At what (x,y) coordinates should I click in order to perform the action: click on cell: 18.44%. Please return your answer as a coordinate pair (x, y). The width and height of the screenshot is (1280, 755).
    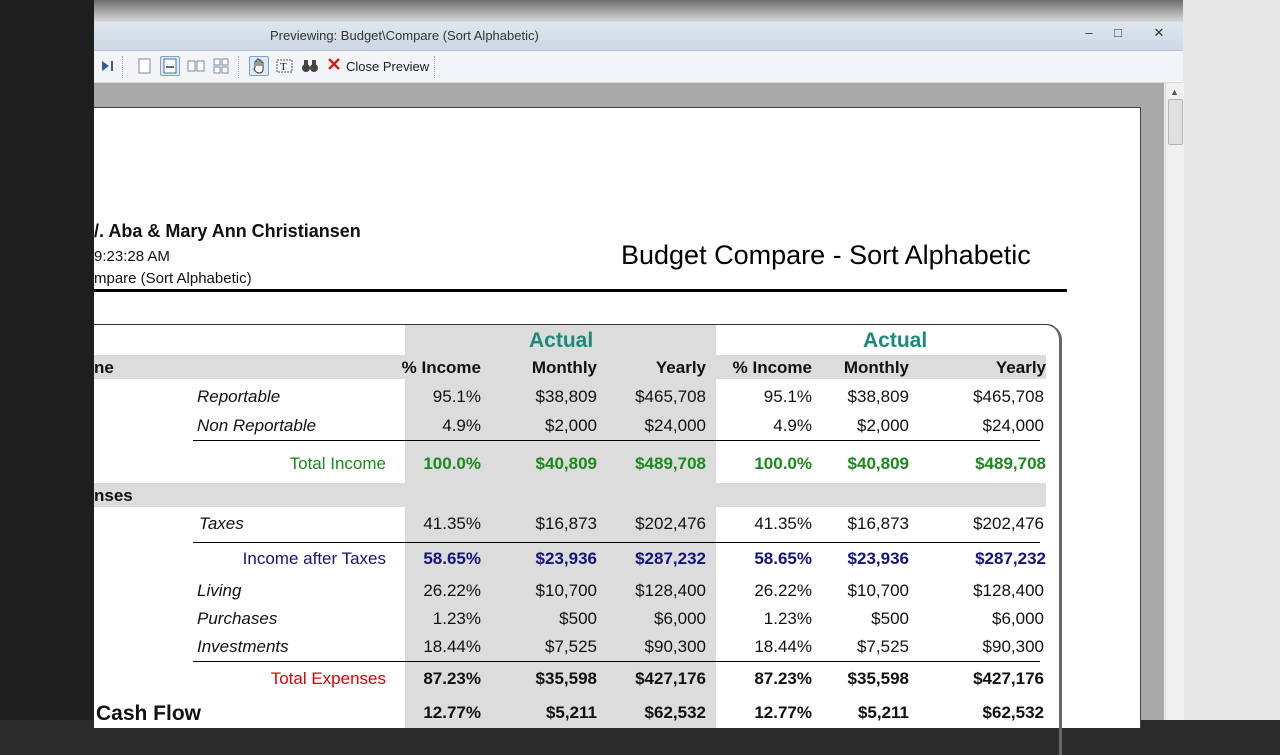
    Looking at the image, I should click on (452, 646).